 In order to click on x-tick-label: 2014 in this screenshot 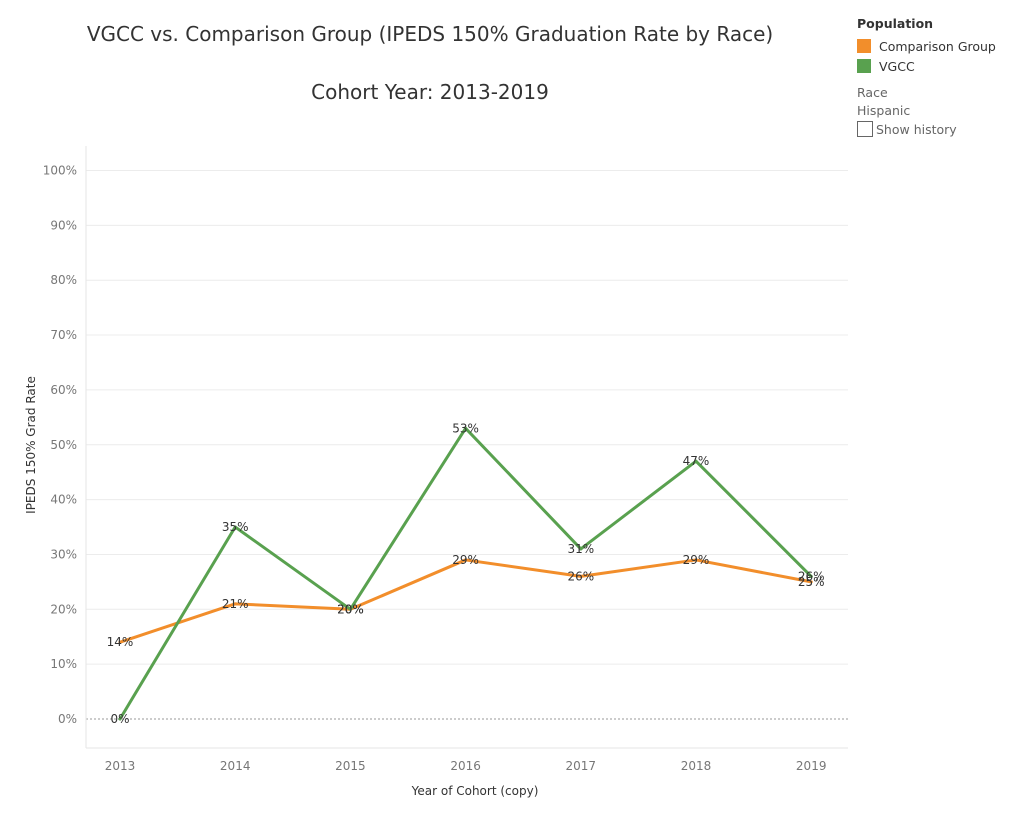, I will do `click(235, 766)`.